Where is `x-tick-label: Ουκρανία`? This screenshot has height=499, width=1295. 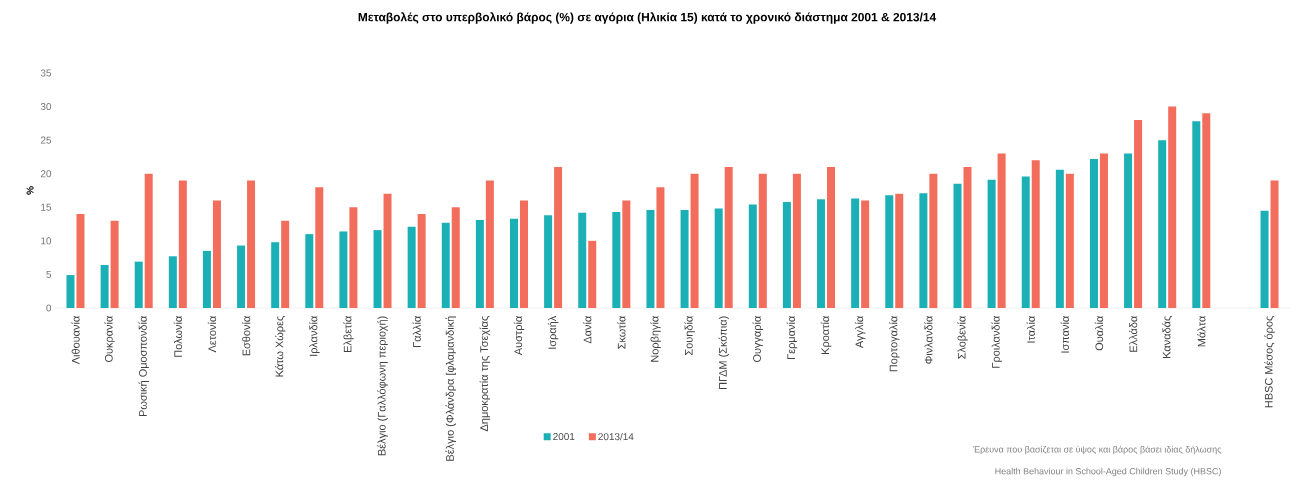
x-tick-label: Ουκρανία is located at coordinates (109, 339).